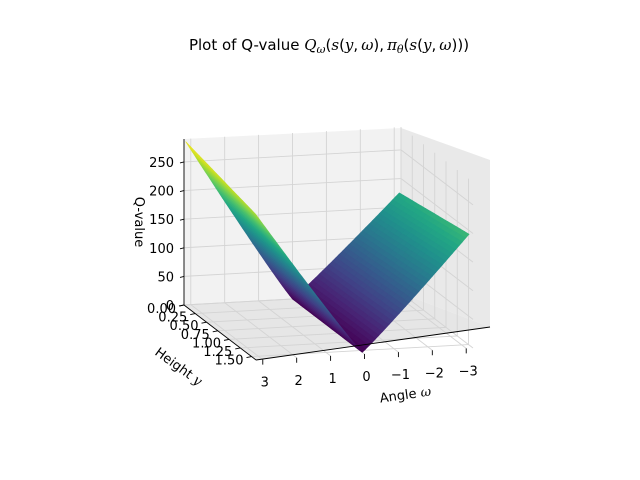  What do you see at coordinates (172, 318) in the screenshot?
I see `y-tick-label: 0.25` at bounding box center [172, 318].